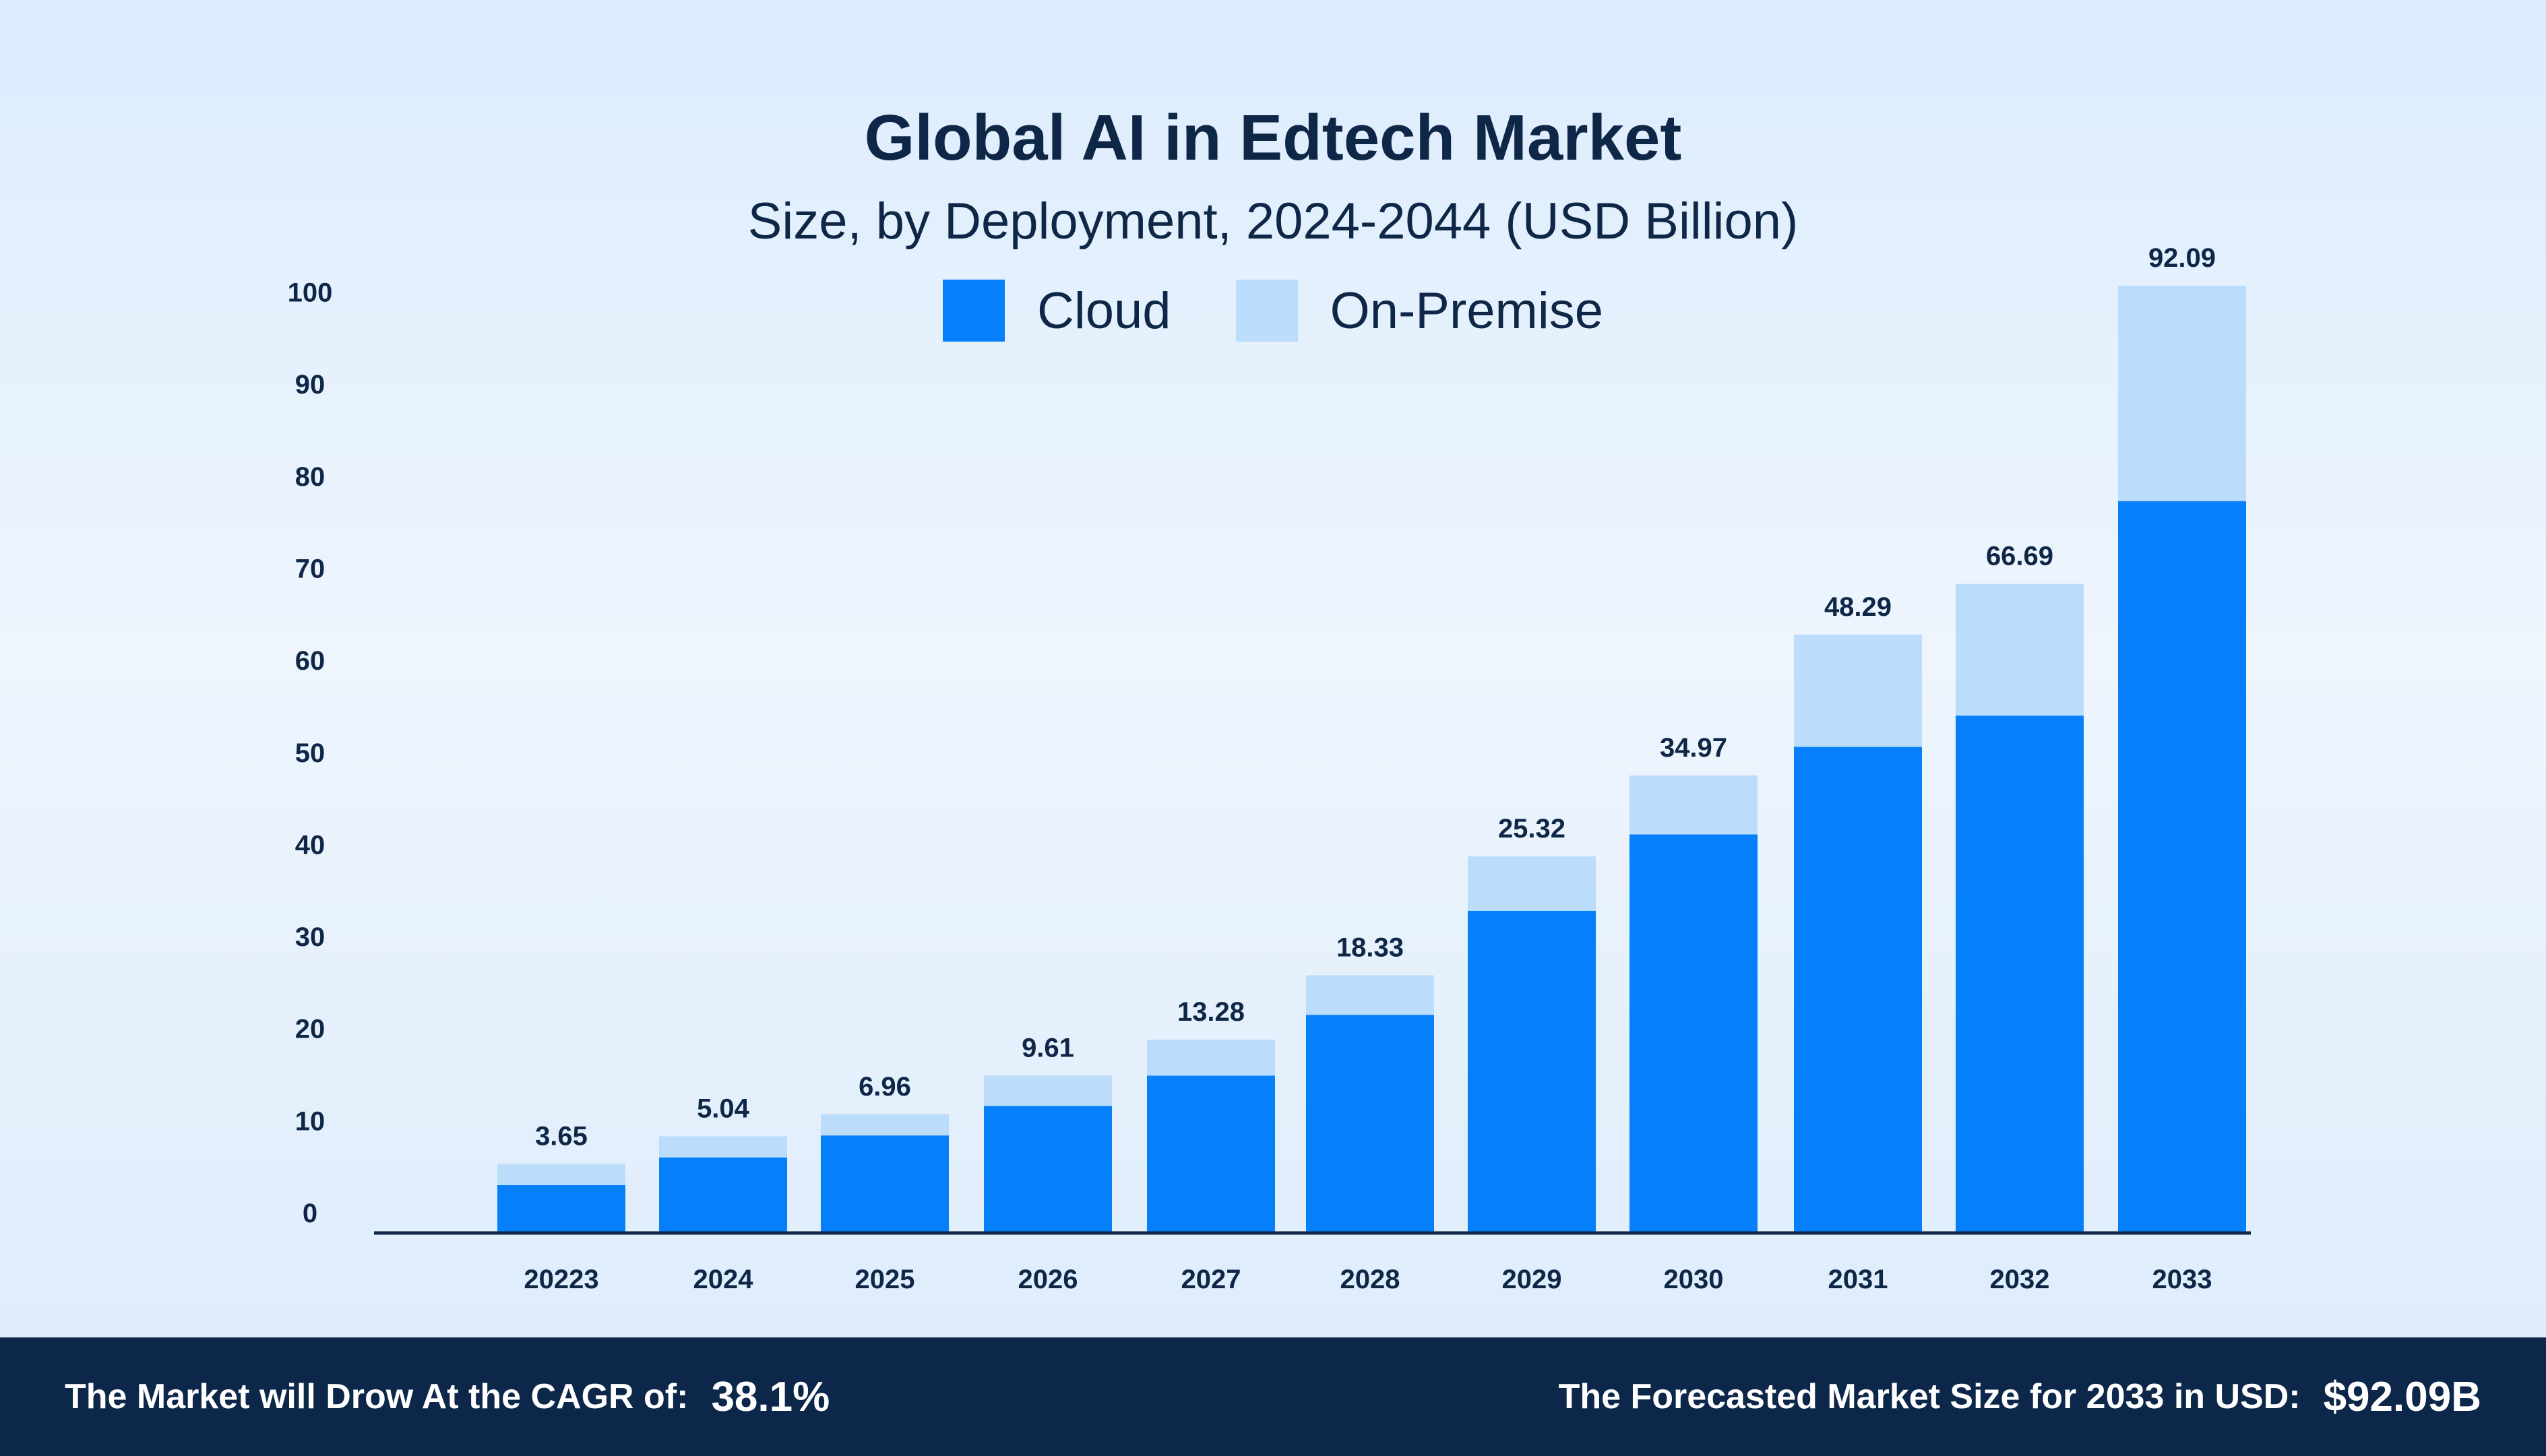 This screenshot has height=1456, width=2546. What do you see at coordinates (1532, 1279) in the screenshot?
I see `x-tick-label: 2029` at bounding box center [1532, 1279].